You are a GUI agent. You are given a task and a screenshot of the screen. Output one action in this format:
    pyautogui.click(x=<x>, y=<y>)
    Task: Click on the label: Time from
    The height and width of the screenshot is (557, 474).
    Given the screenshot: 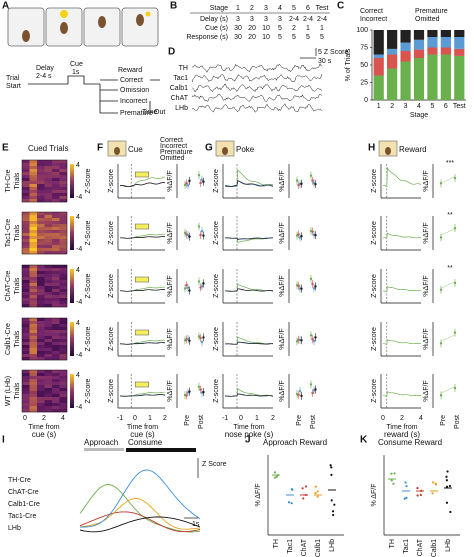 What is the action you would take?
    pyautogui.click(x=142, y=427)
    